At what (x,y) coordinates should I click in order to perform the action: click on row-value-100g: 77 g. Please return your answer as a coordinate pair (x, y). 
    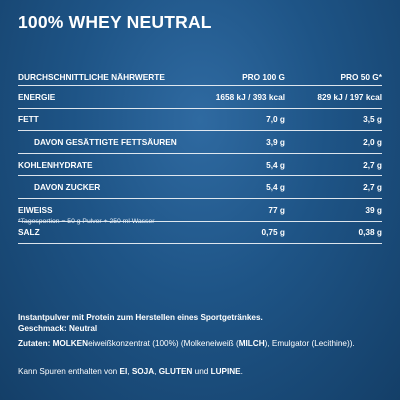
    Looking at the image, I should click on (240, 210).